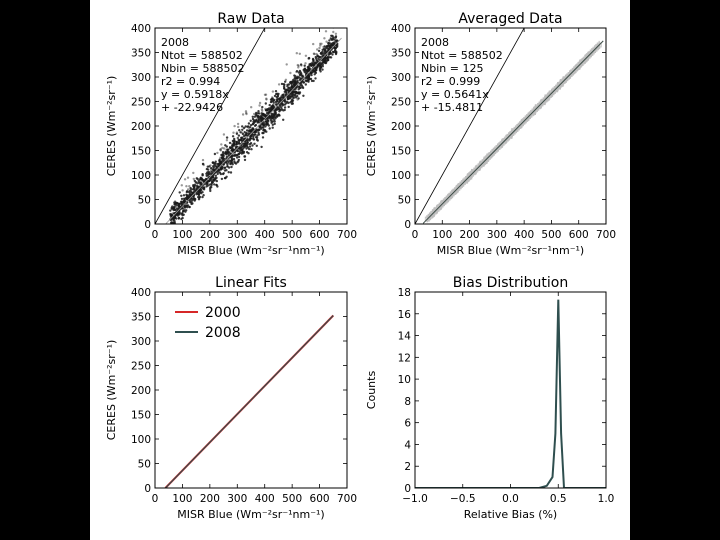  What do you see at coordinates (237, 499) in the screenshot?
I see `x-tick-label: 300` at bounding box center [237, 499].